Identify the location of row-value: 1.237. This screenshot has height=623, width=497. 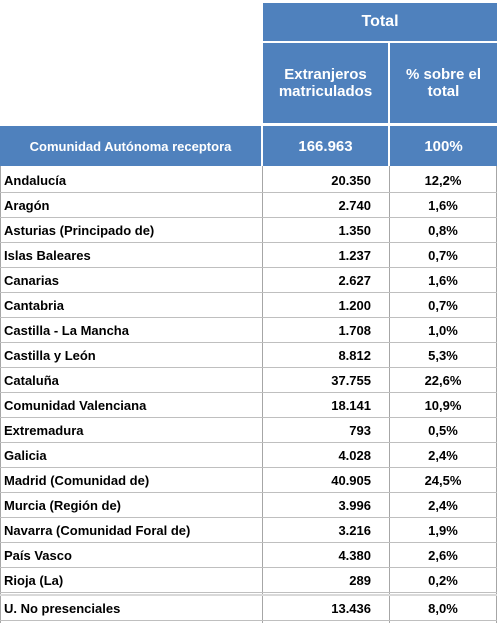
(354, 255).